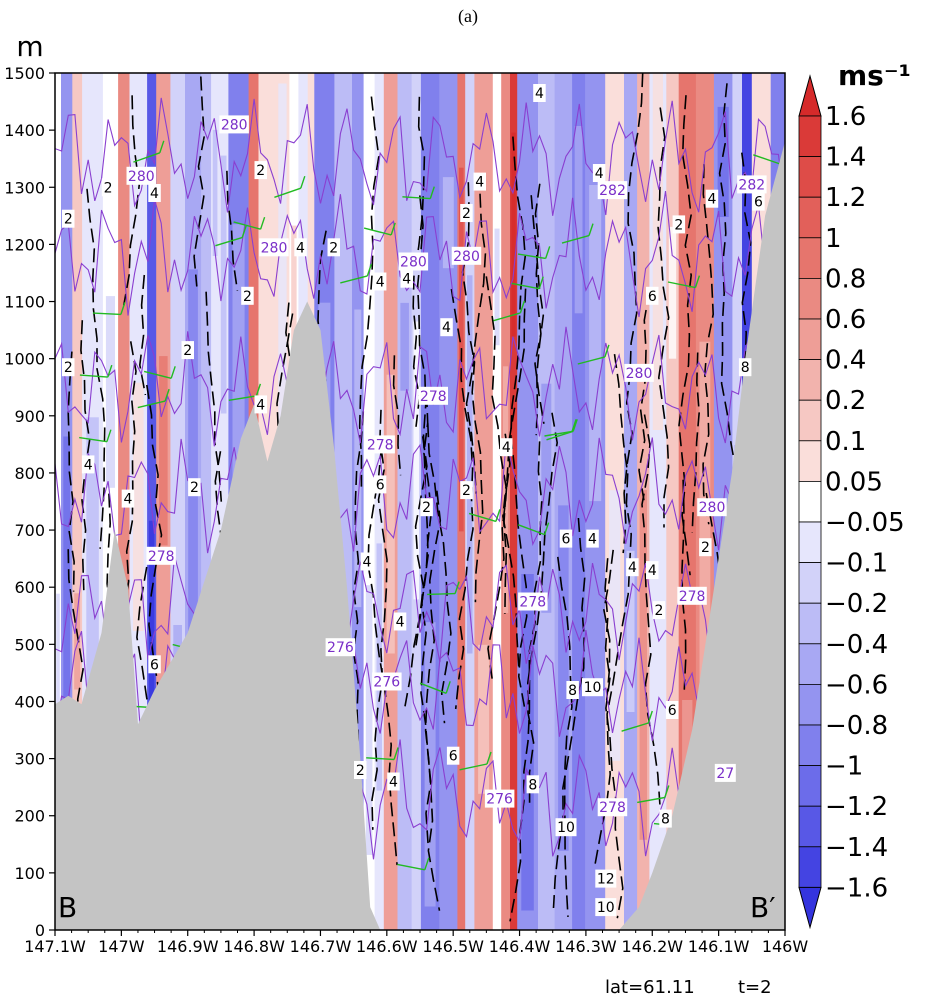  Describe the element at coordinates (763, 907) in the screenshot. I see `section-end-label: B′` at that location.